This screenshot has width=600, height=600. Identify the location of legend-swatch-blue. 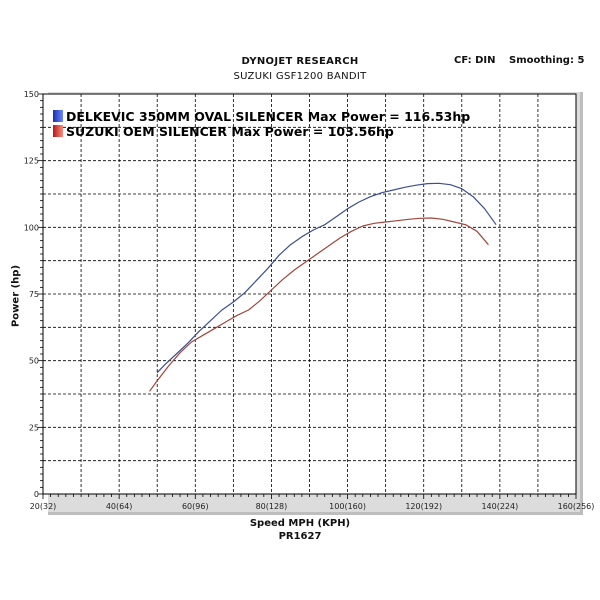
(58, 116).